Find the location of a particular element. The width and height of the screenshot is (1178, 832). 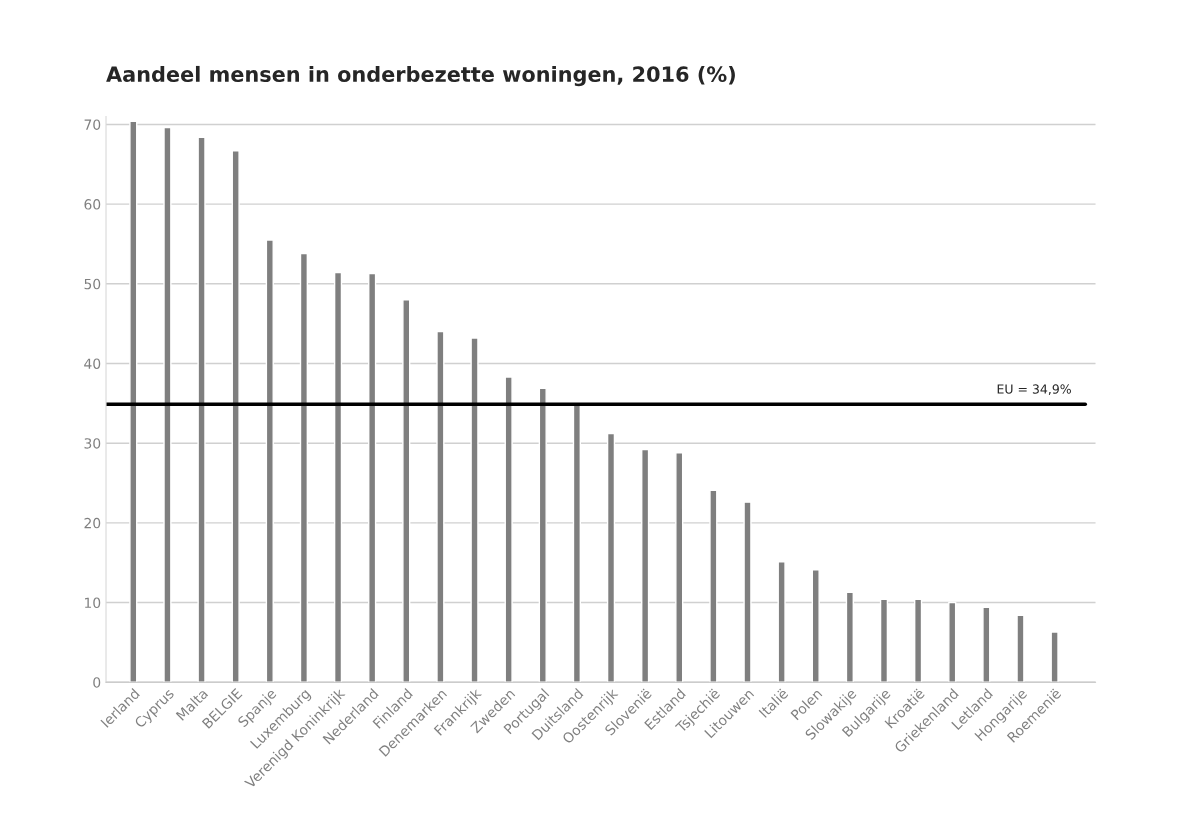

y-tick-label: 30 is located at coordinates (92, 443).